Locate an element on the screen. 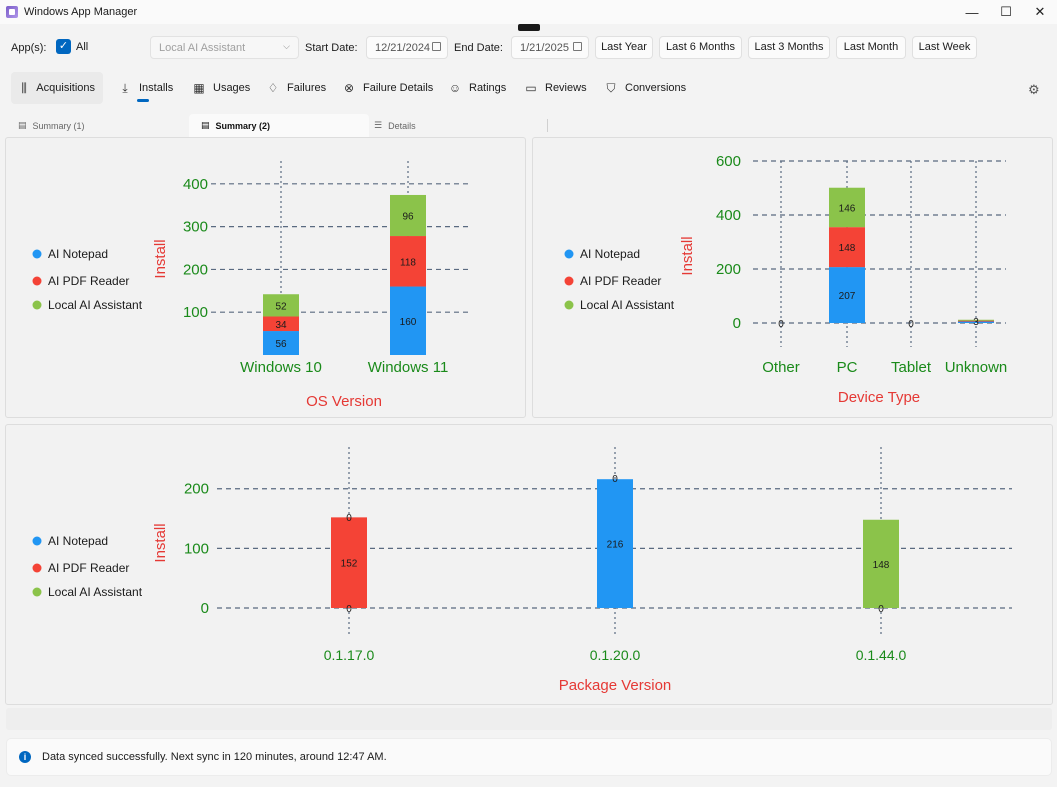 The width and height of the screenshot is (1057, 787). tab-label: Reviews is located at coordinates (566, 88).